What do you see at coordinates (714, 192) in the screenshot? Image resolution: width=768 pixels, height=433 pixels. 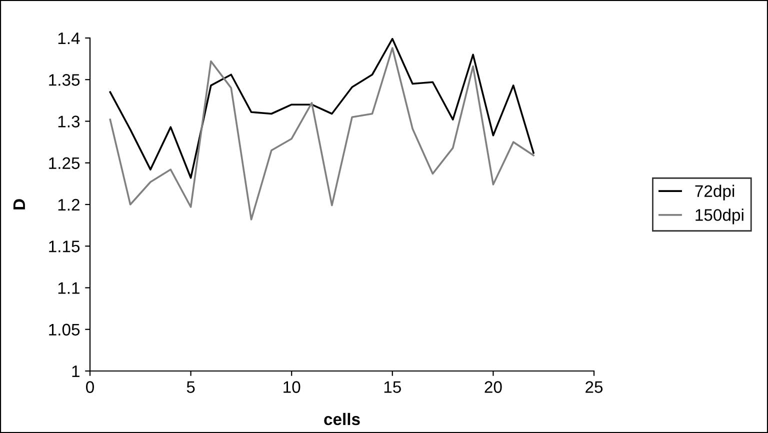 I see `legend-label: 72dpi` at bounding box center [714, 192].